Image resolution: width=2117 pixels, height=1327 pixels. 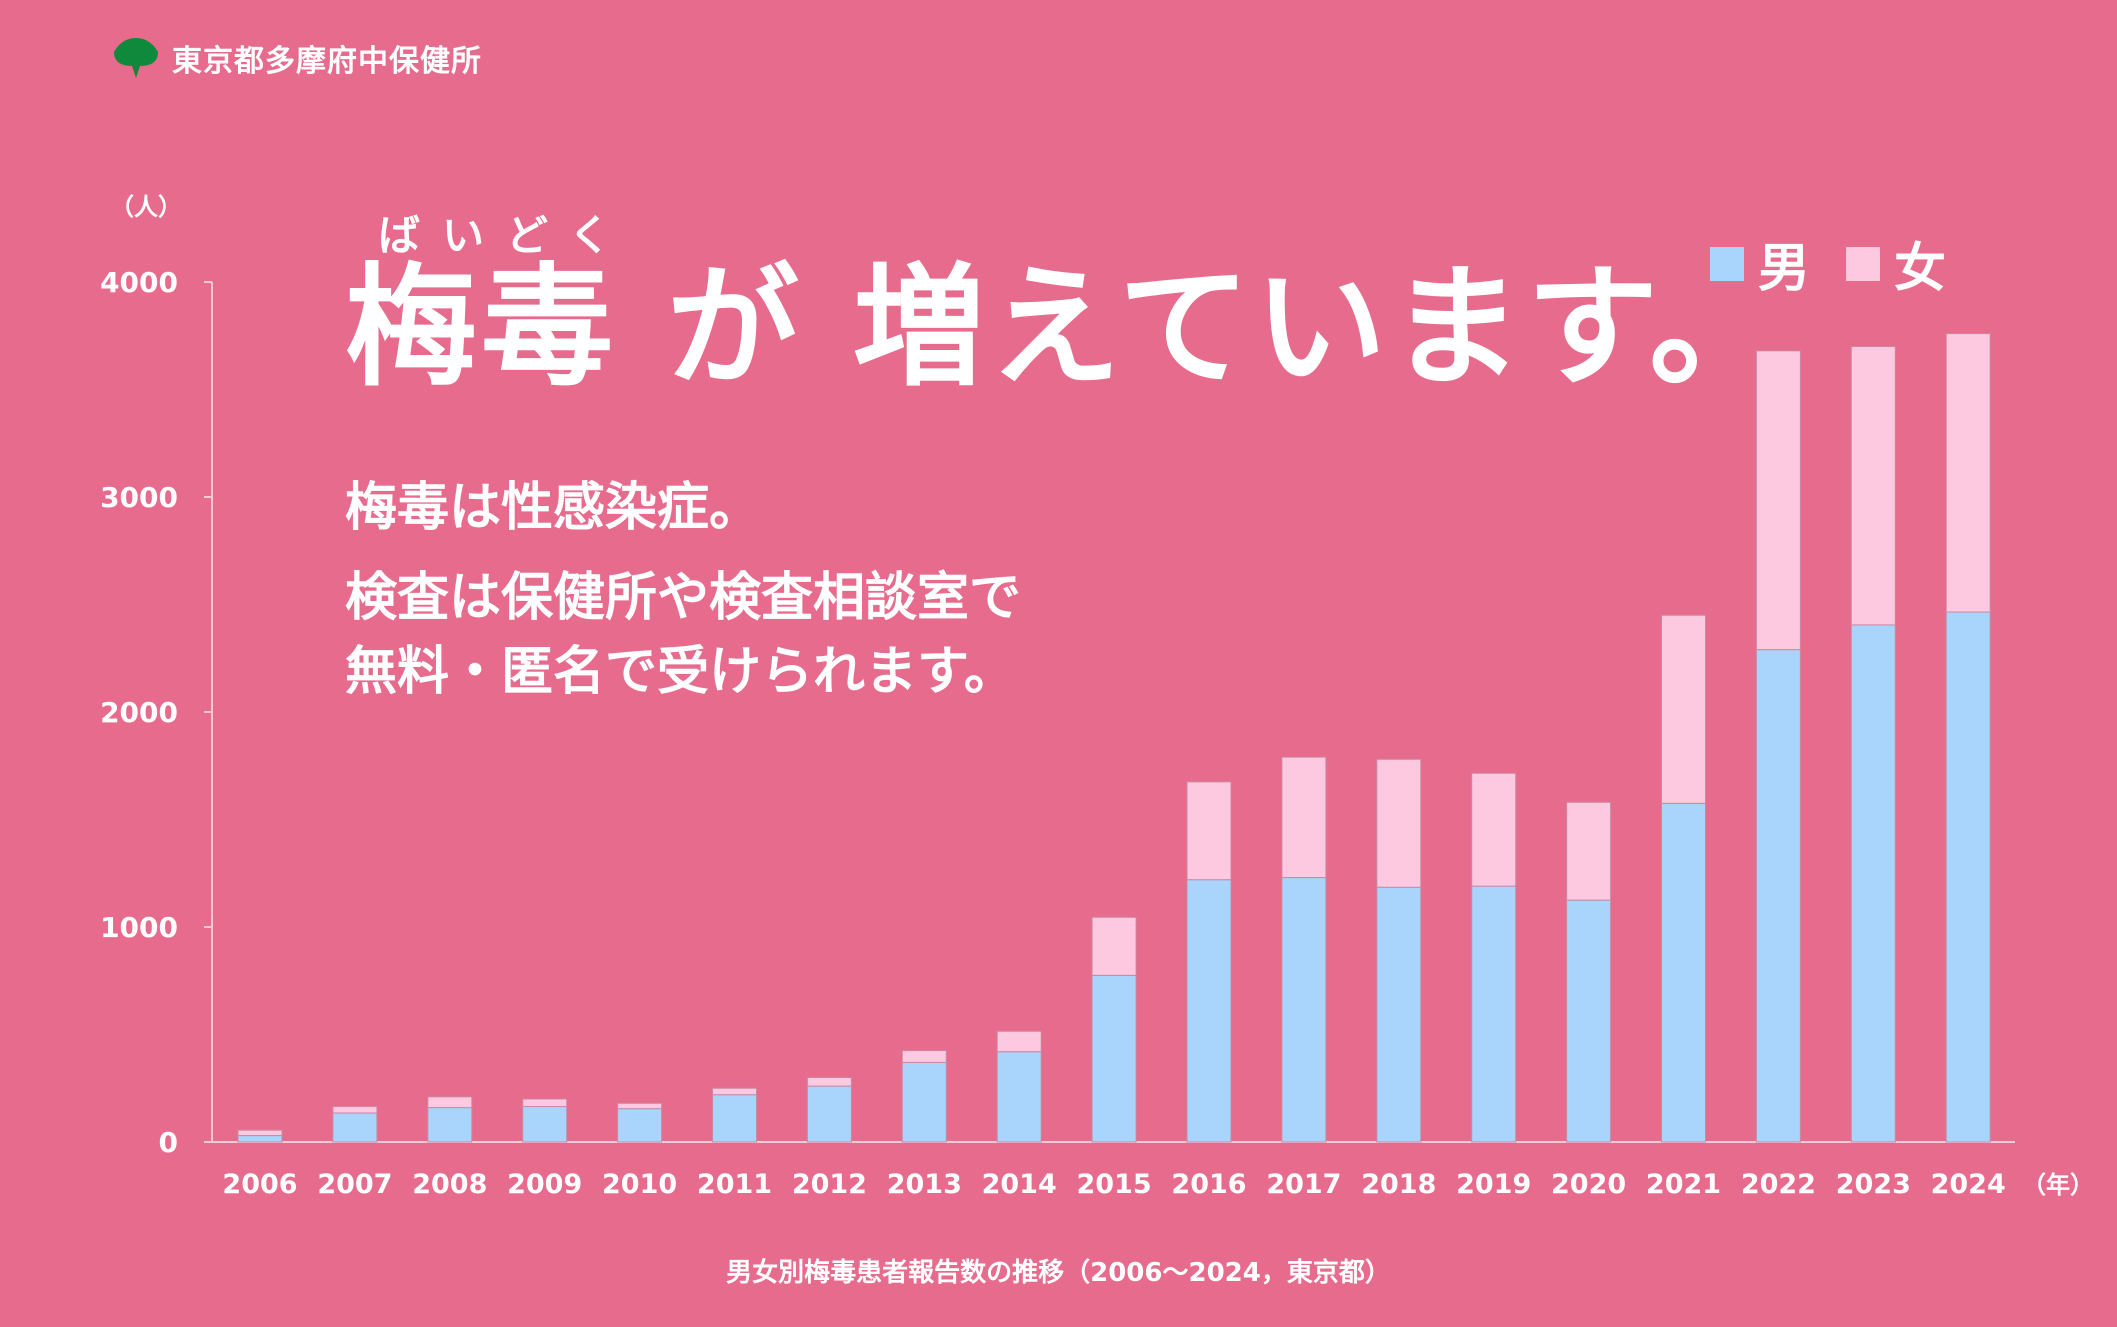 I want to click on x-tick-label: 2023, so click(x=1873, y=1184).